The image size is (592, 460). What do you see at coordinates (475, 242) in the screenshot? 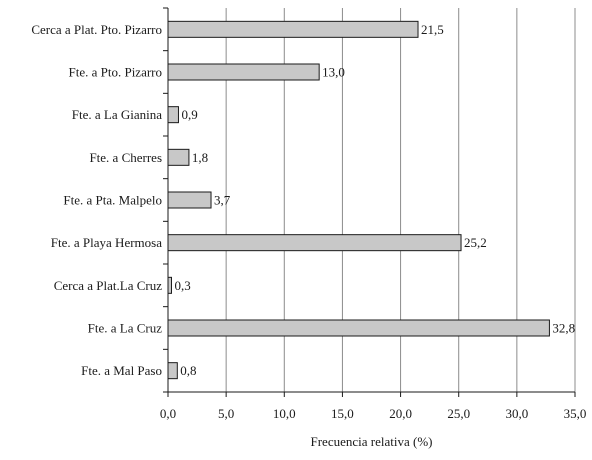
I see `data-label-5: 25,2` at bounding box center [475, 242].